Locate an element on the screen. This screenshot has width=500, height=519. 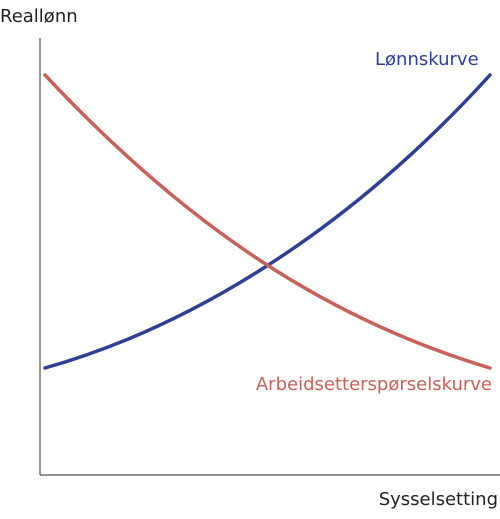
x-axis-label: Sysselsetting is located at coordinates (438, 499).